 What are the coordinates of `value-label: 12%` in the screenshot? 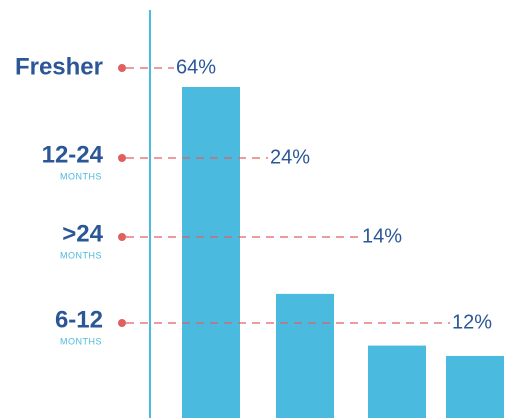 It's located at (472, 322).